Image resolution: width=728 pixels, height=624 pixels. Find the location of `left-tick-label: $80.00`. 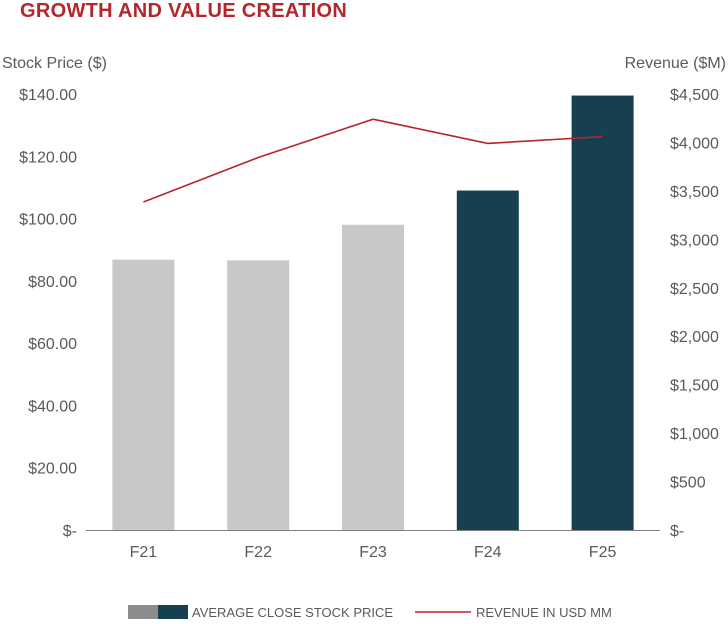

left-tick-label: $80.00 is located at coordinates (52, 282).